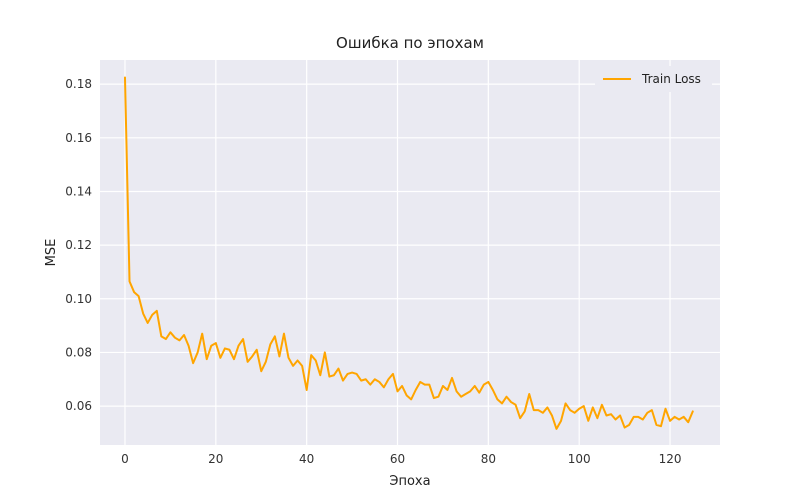 The width and height of the screenshot is (800, 500). Describe the element at coordinates (670, 459) in the screenshot. I see `x-tick-label: 120` at that location.